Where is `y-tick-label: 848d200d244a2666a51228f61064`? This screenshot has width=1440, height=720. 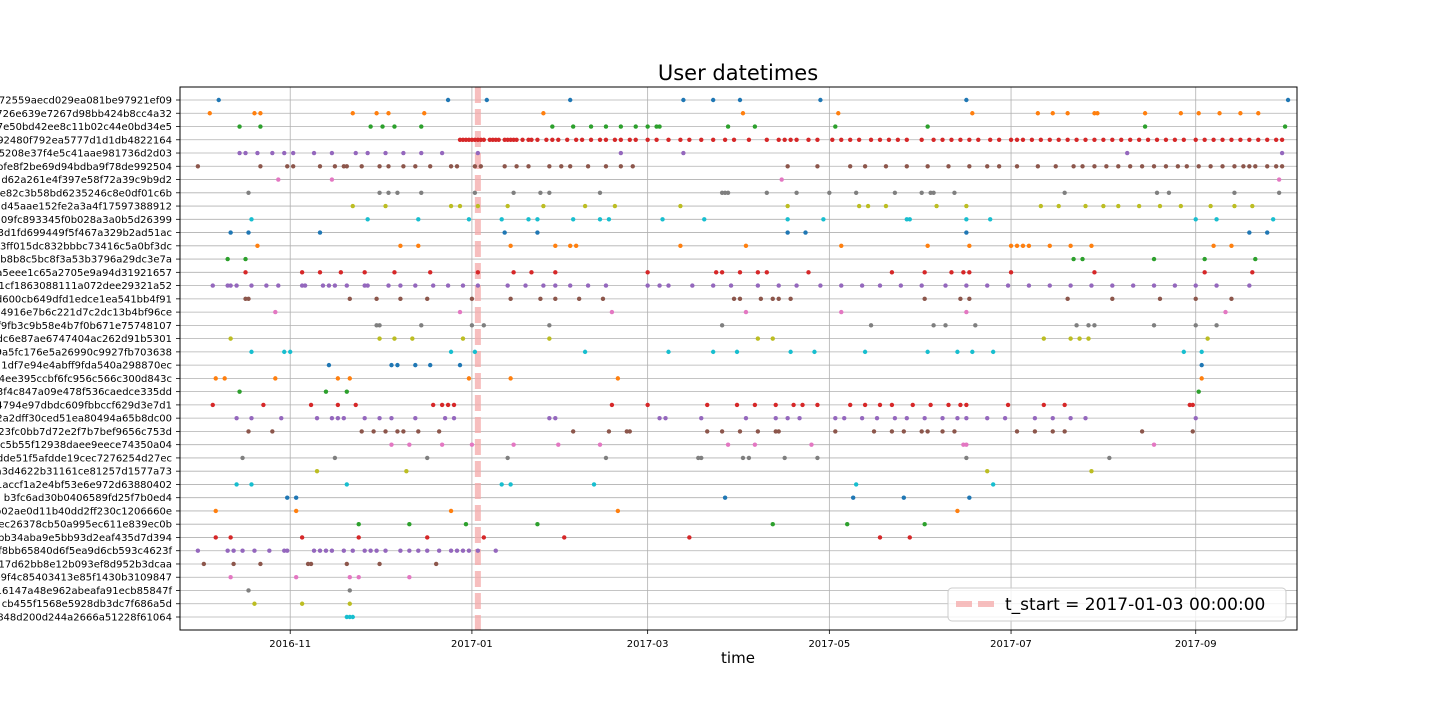 y-tick-label: 848d200d244a2666a51228f61064 is located at coordinates (86, 618).